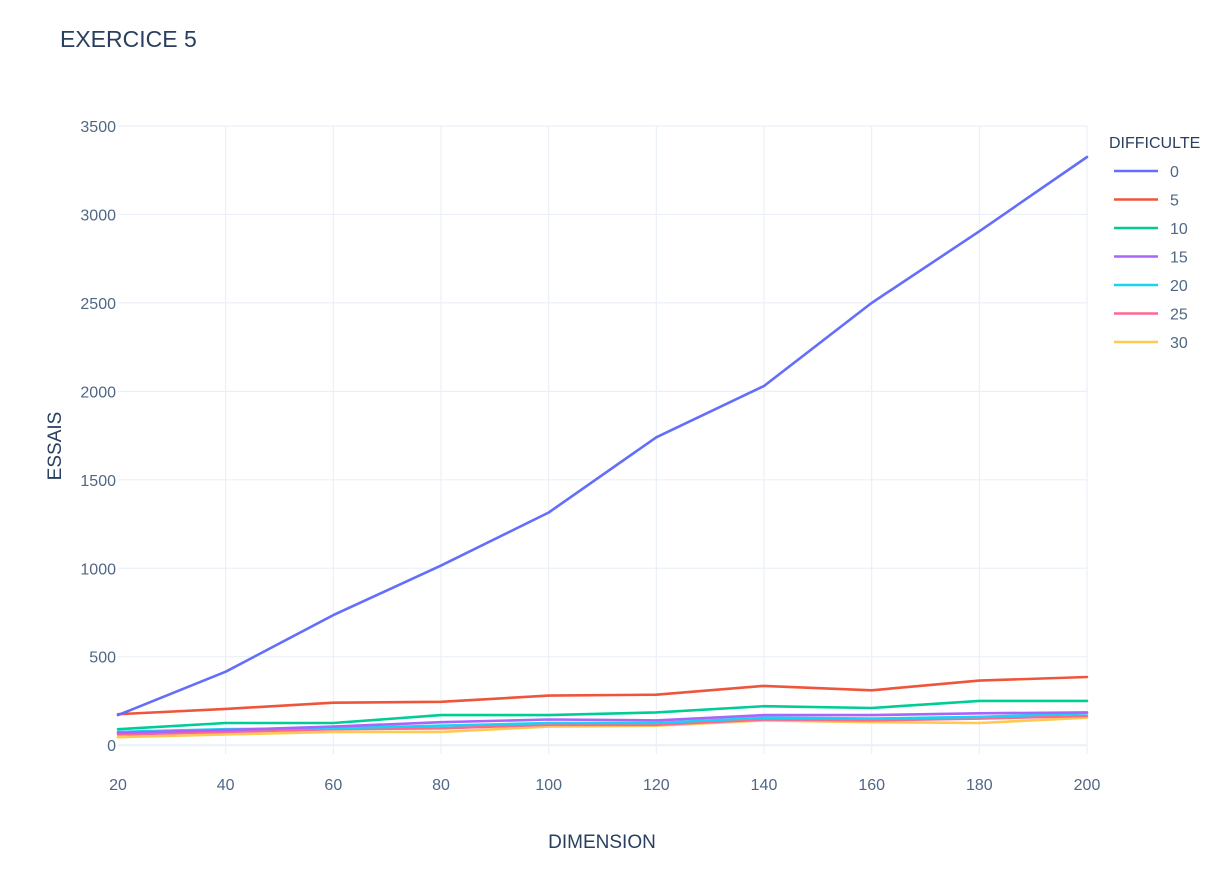 This screenshot has width=1213, height=871. What do you see at coordinates (441, 785) in the screenshot?
I see `x-tick-label: 80` at bounding box center [441, 785].